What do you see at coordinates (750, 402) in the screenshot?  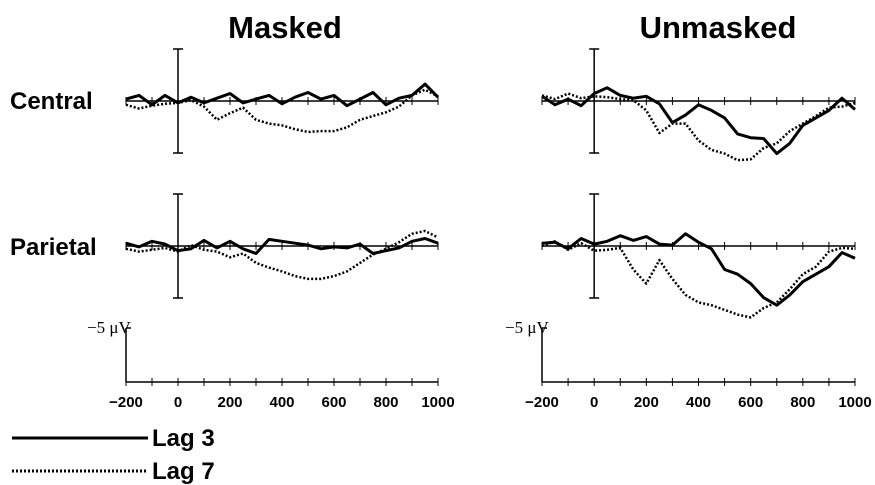 I see `x-tick-label-unmasked: 600` at bounding box center [750, 402].